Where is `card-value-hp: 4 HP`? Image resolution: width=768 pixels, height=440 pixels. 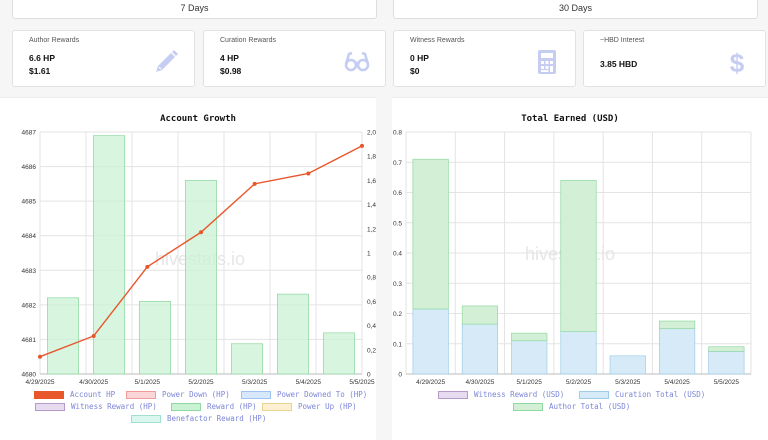
card-value-hp: 4 HP is located at coordinates (229, 58).